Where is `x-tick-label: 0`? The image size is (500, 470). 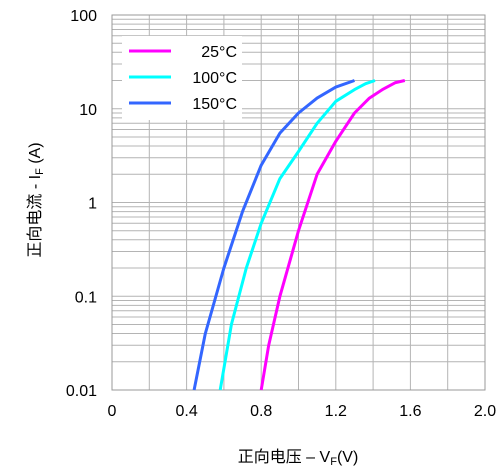
x-tick-label: 0 is located at coordinates (112, 411).